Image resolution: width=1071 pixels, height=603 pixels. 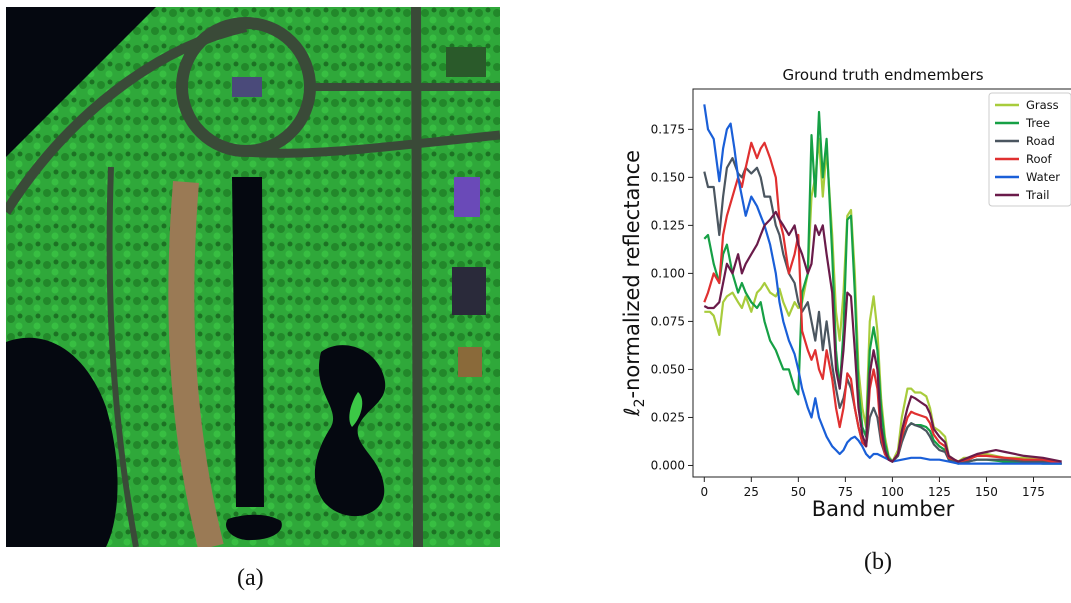 What do you see at coordinates (122, 356) in the screenshot?
I see `path-west` at bounding box center [122, 356].